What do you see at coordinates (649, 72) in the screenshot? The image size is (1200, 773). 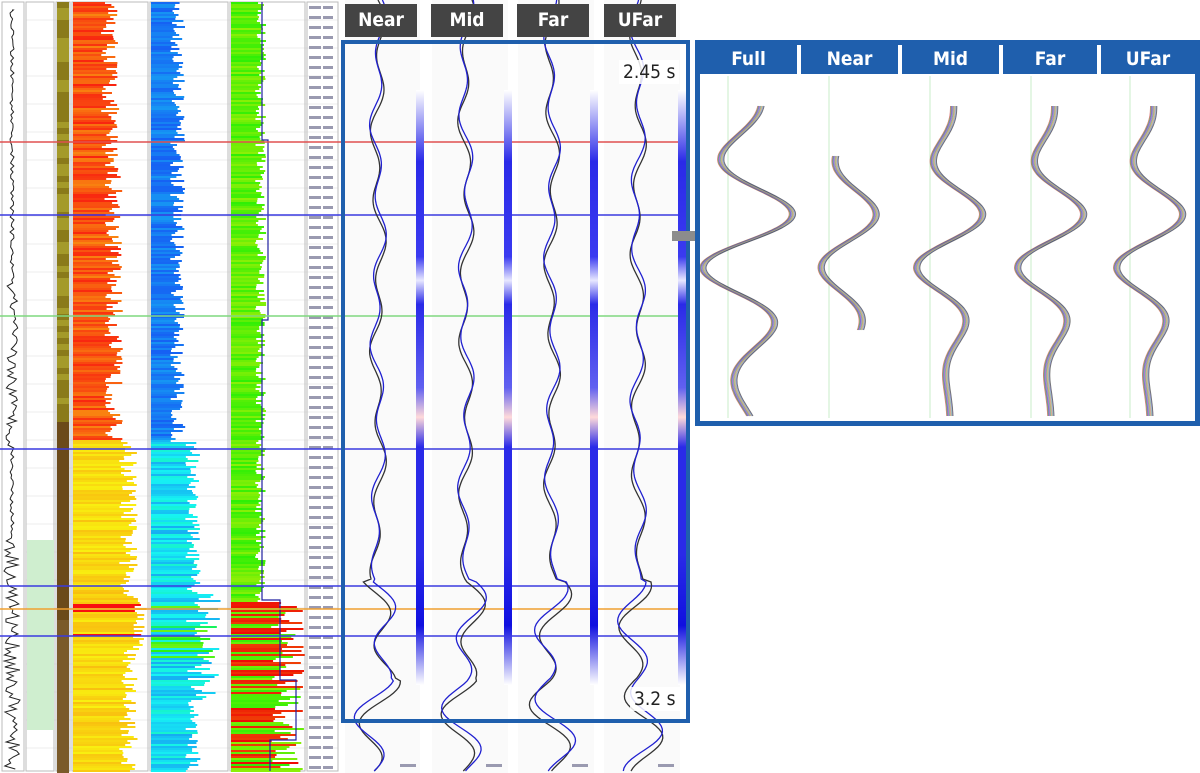 I see `time-window-top-label: 2.45 s` at bounding box center [649, 72].